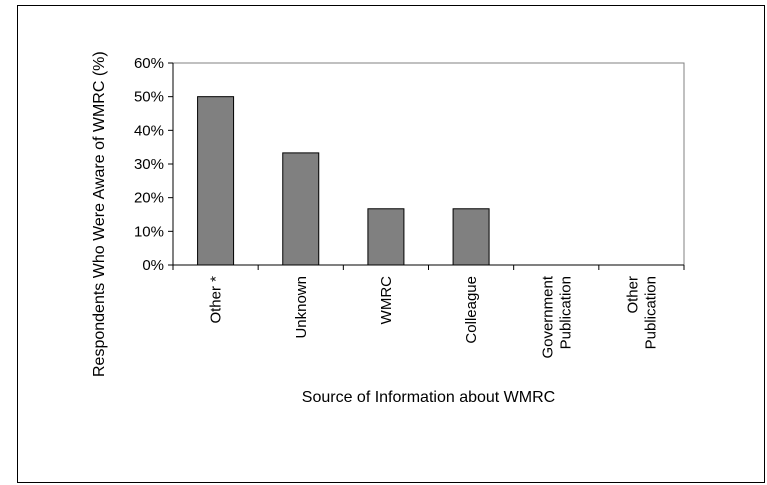  Describe the element at coordinates (428, 397) in the screenshot. I see `x-axis-title: Source of Information about WMRC` at that location.